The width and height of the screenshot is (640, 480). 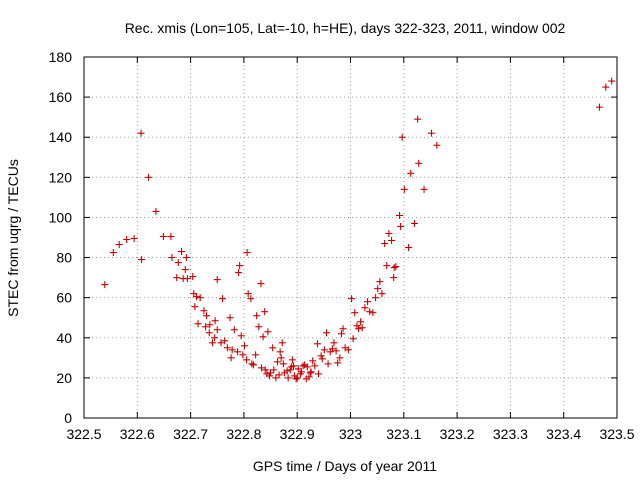 What do you see at coordinates (64, 378) in the screenshot?
I see `y-tick-label: 20` at bounding box center [64, 378].